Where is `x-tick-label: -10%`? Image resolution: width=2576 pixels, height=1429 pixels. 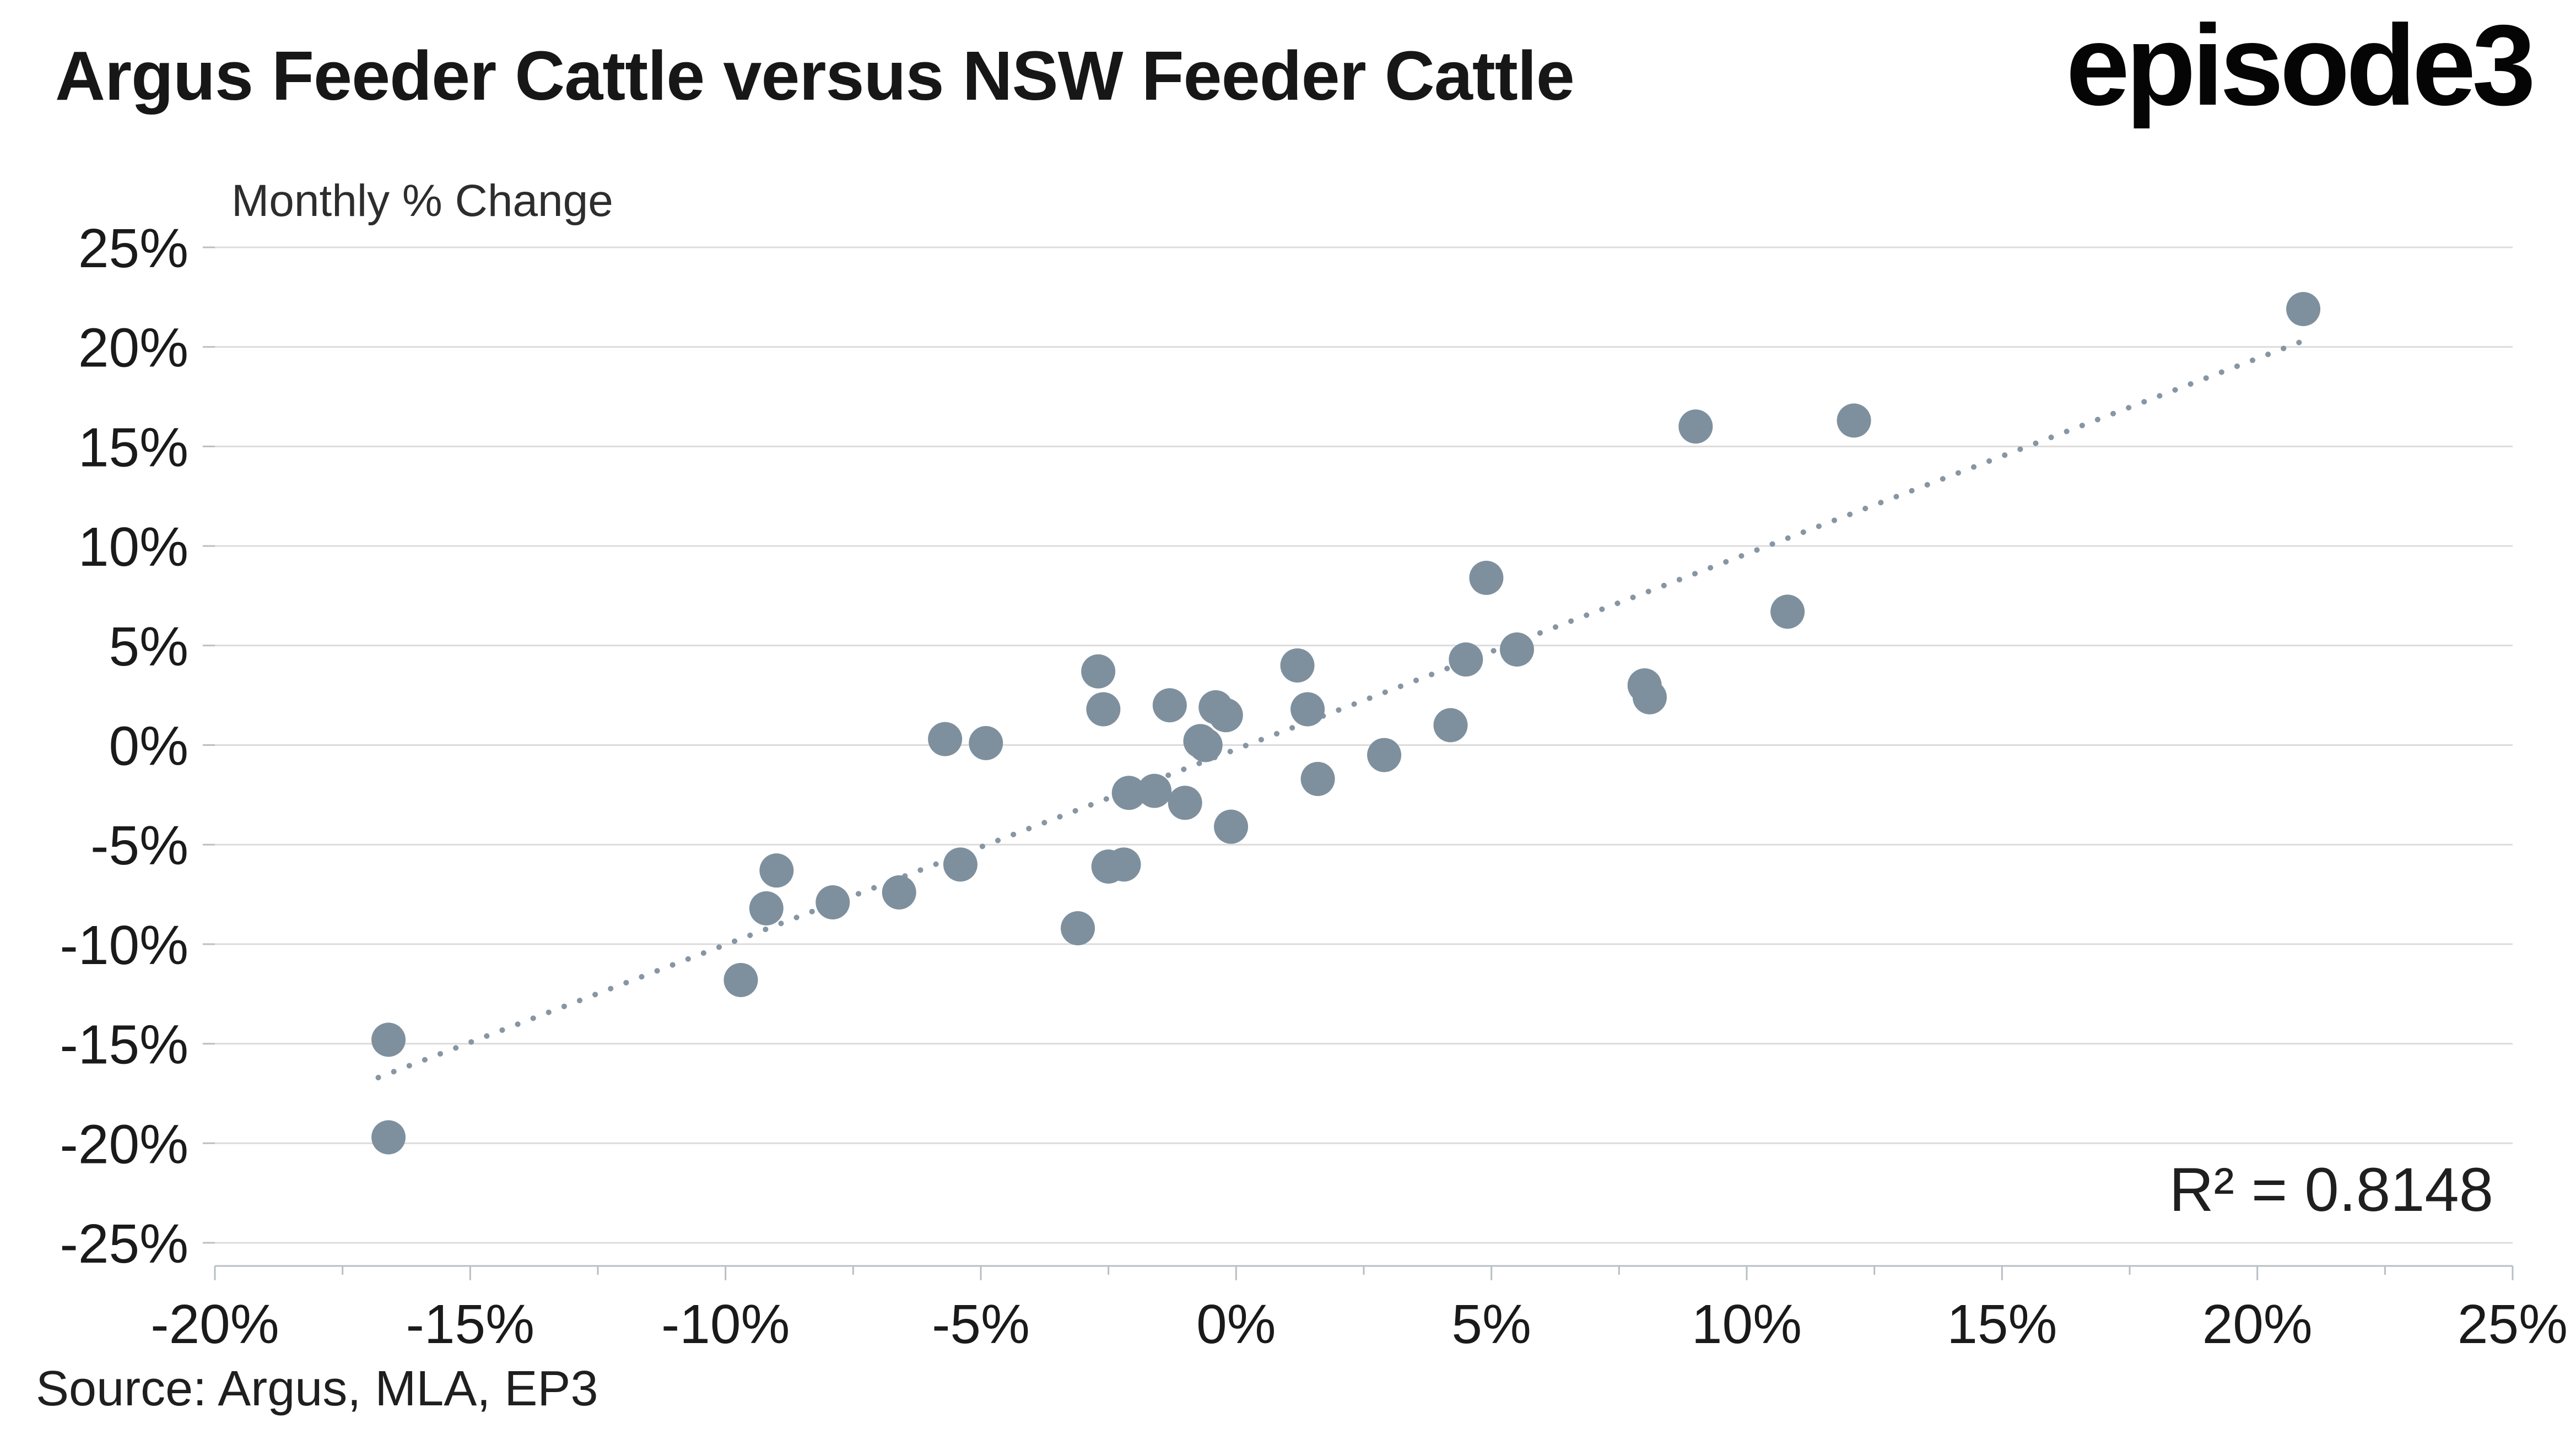 x-tick-label: -10% is located at coordinates (725, 1324).